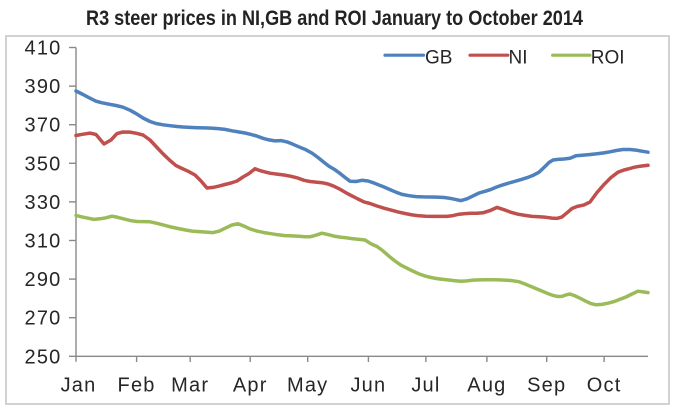 Image resolution: width=676 pixels, height=411 pixels. Describe the element at coordinates (43, 203) in the screenshot. I see `svg-text: 330` at that location.